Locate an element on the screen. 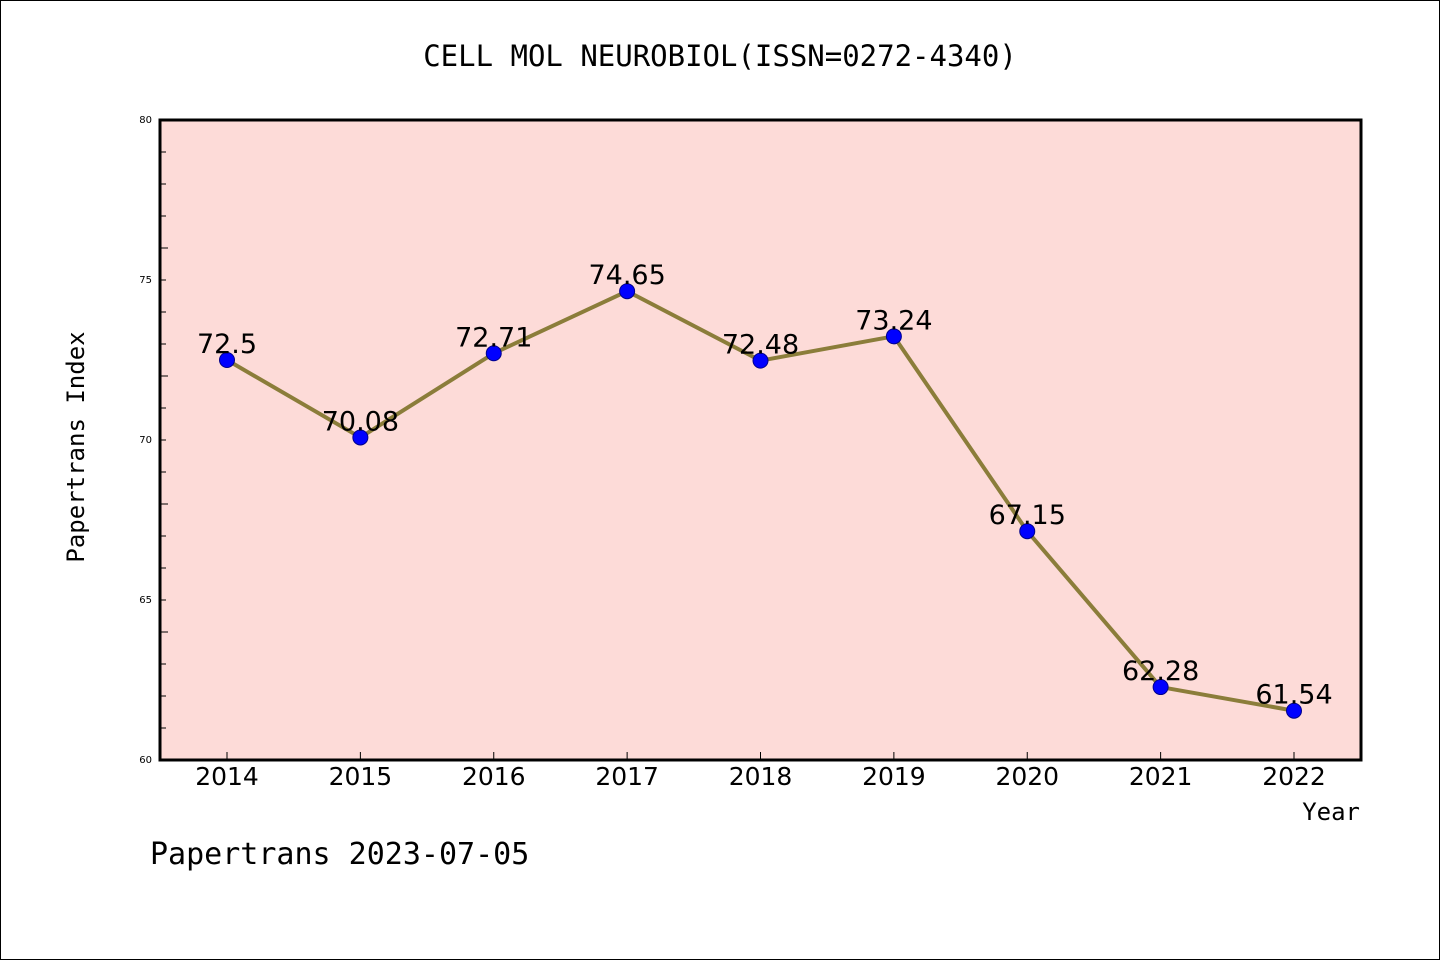 The image size is (1440, 960). data-label: 74.65 is located at coordinates (626, 275).